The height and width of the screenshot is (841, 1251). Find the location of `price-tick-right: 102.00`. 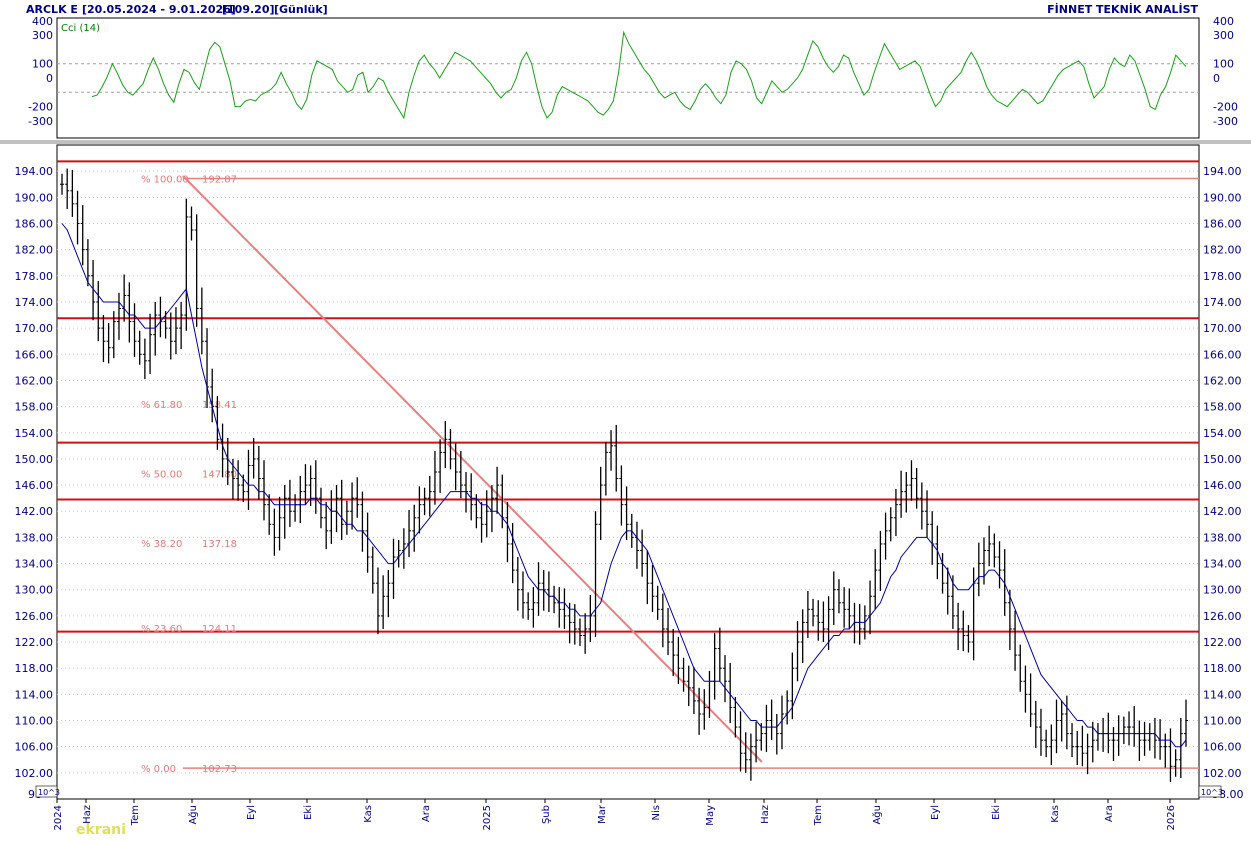

price-tick-right: 102.00 is located at coordinates (1222, 773).